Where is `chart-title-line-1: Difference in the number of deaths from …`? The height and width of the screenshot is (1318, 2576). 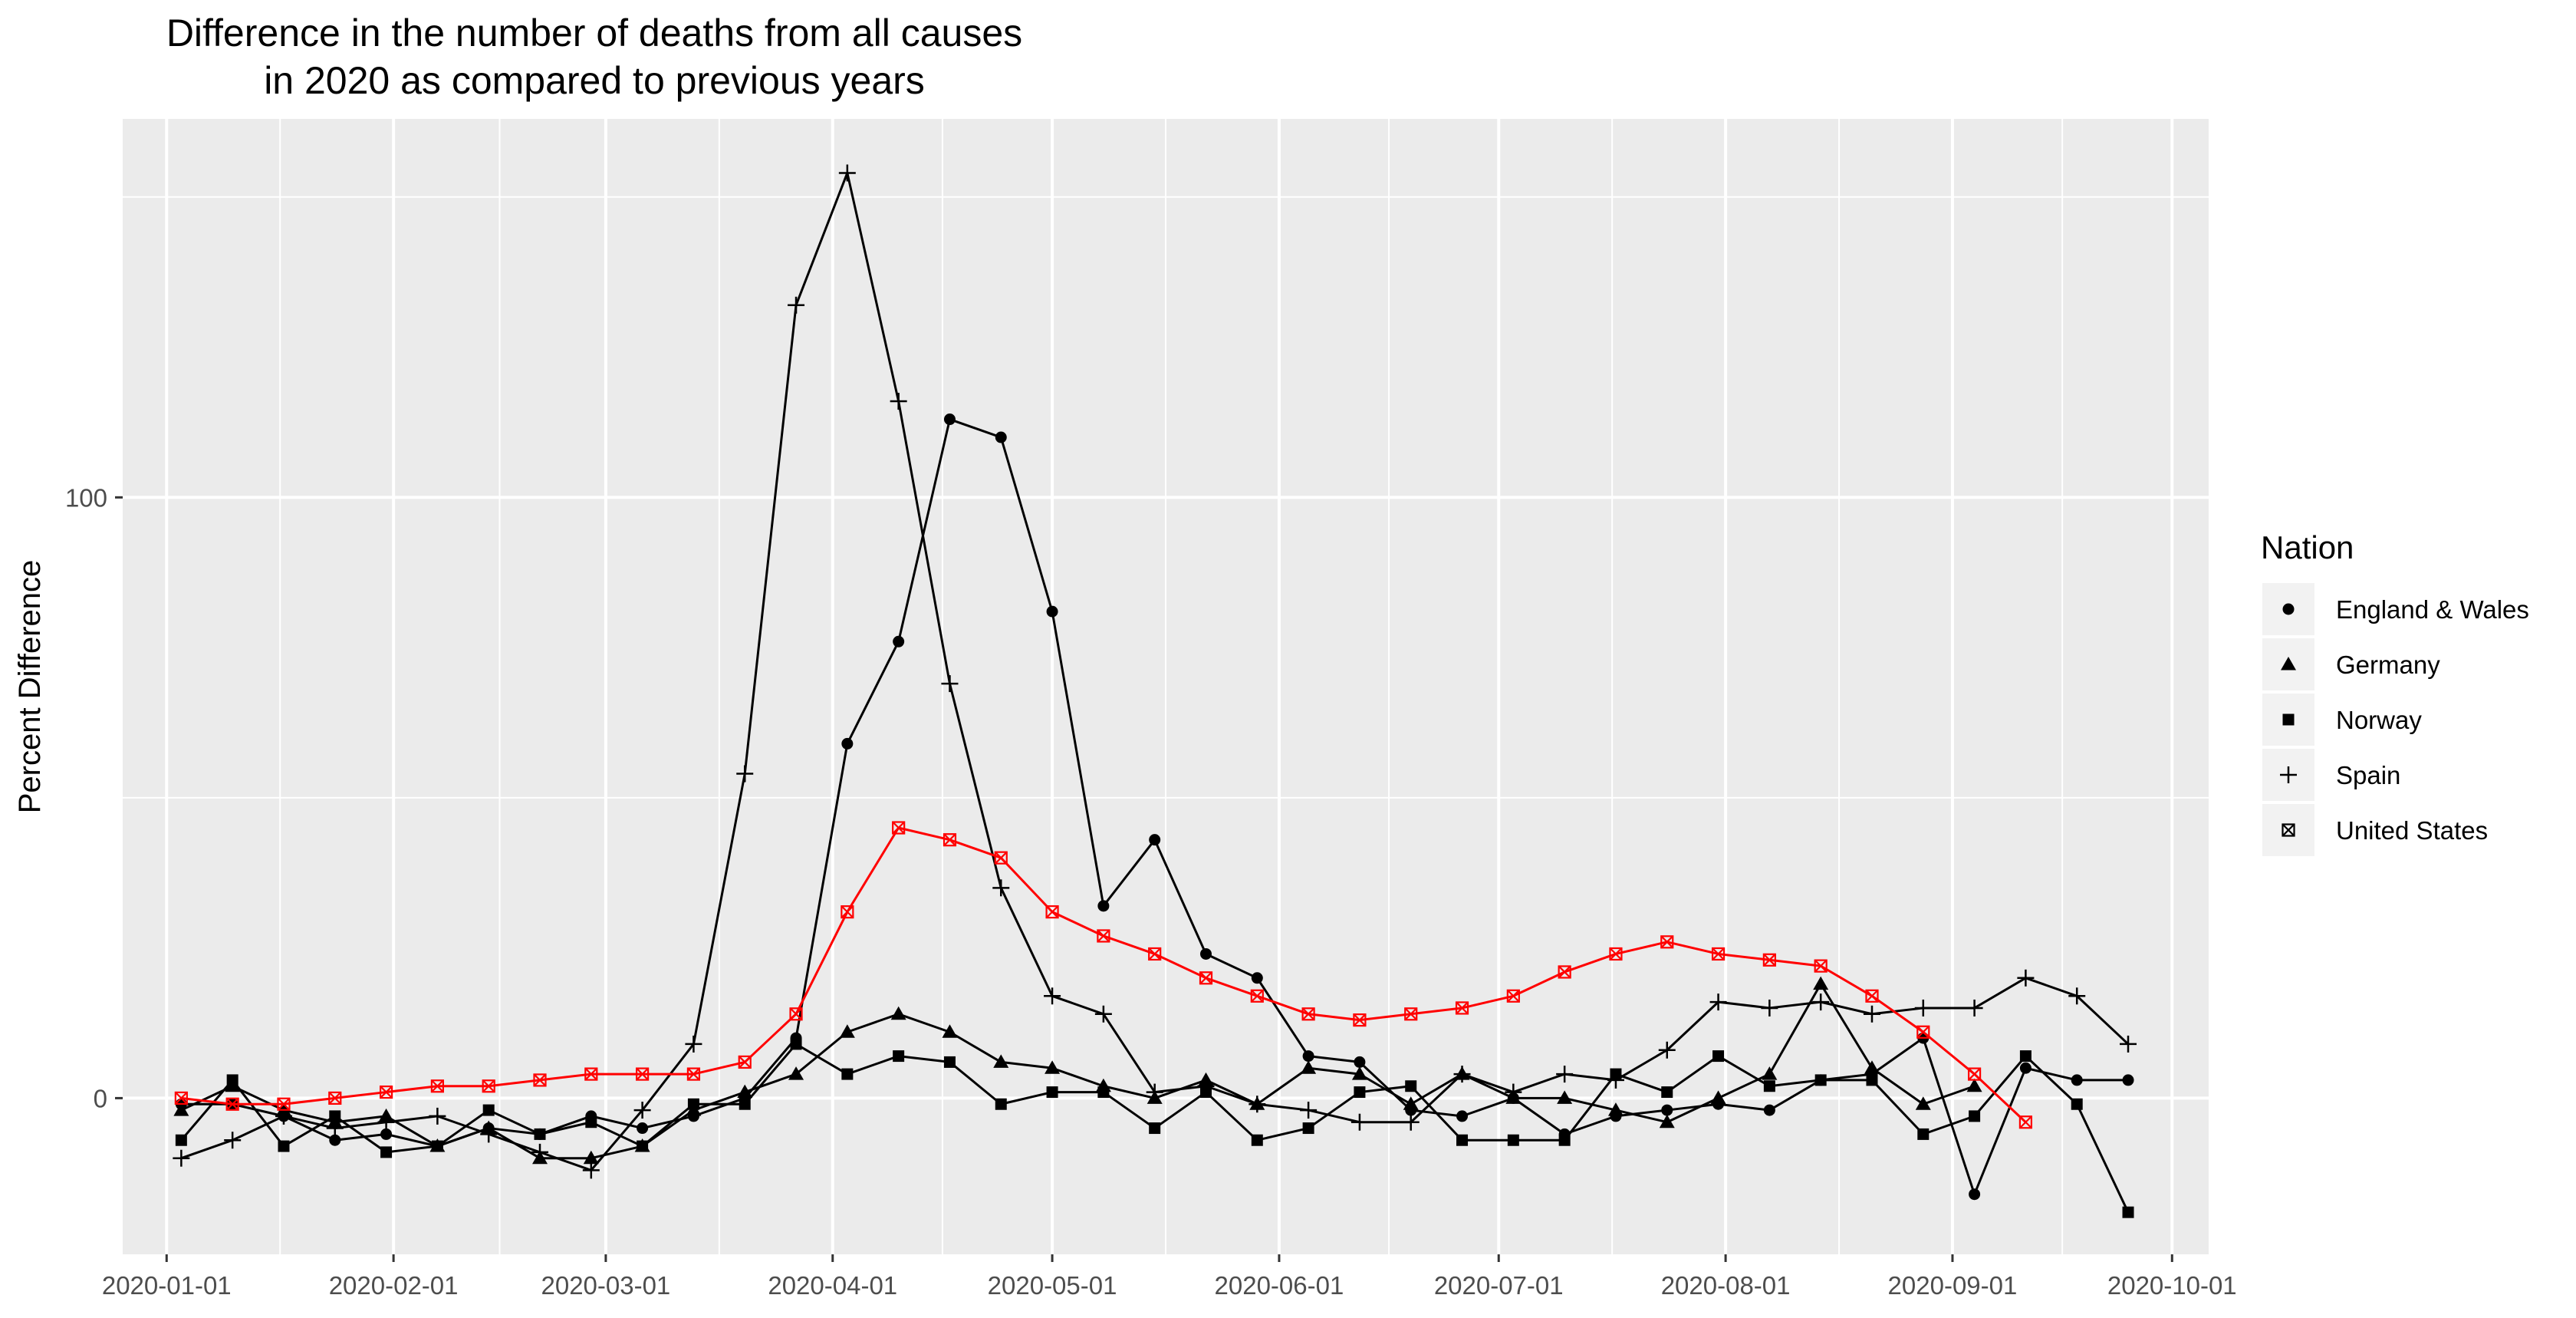 chart-title-line-1: Difference in the number of deaths from … is located at coordinates (594, 33).